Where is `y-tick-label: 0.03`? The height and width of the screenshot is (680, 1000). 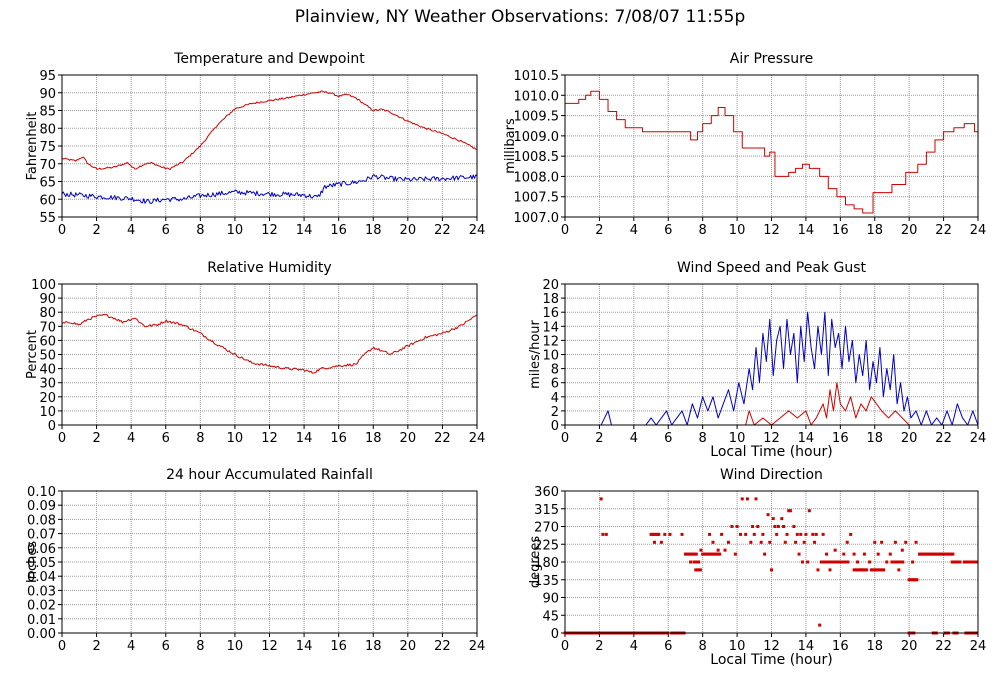
y-tick-label: 0.03 is located at coordinates (41, 591).